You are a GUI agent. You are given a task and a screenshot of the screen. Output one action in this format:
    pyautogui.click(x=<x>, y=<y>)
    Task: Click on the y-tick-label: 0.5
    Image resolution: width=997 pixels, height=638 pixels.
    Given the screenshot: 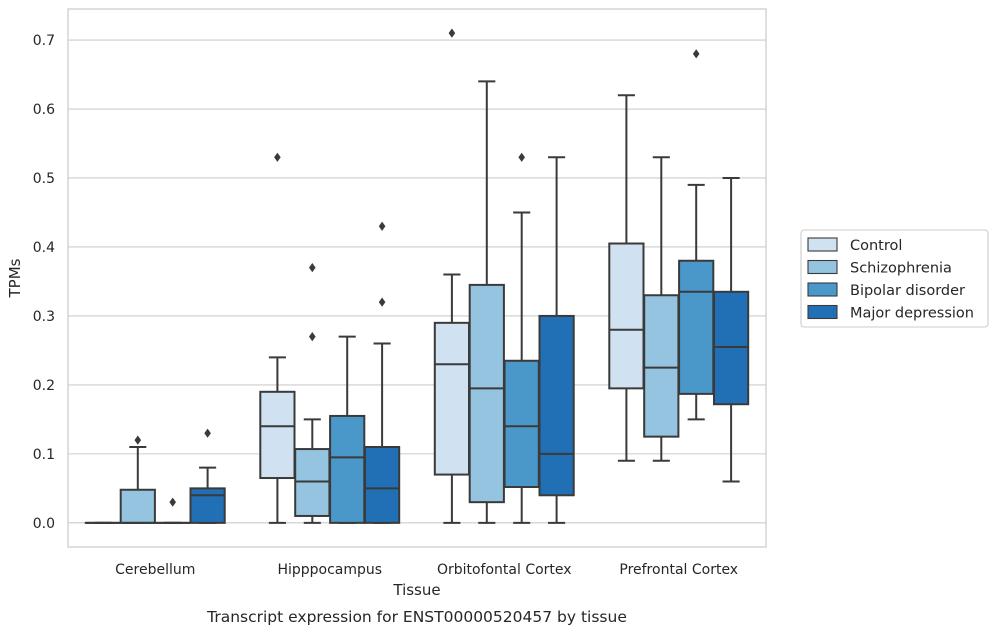 What is the action you would take?
    pyautogui.click(x=44, y=179)
    